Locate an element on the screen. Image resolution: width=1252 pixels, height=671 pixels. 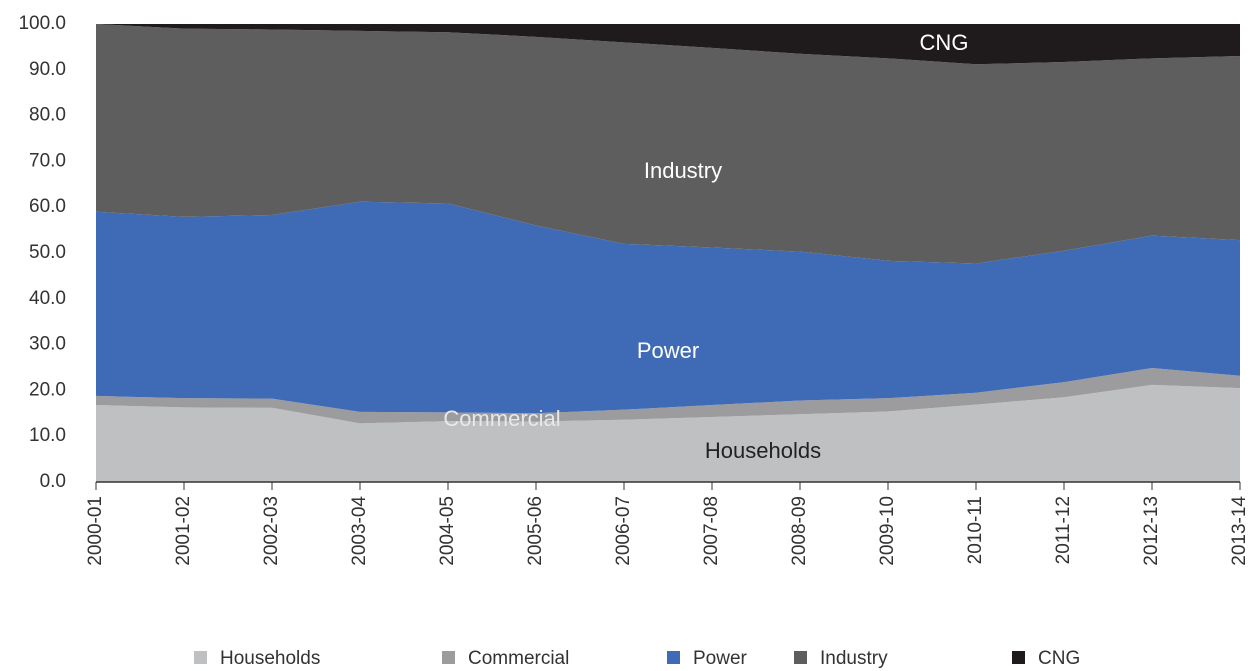
area-label: Commercial is located at coordinates (501, 418).